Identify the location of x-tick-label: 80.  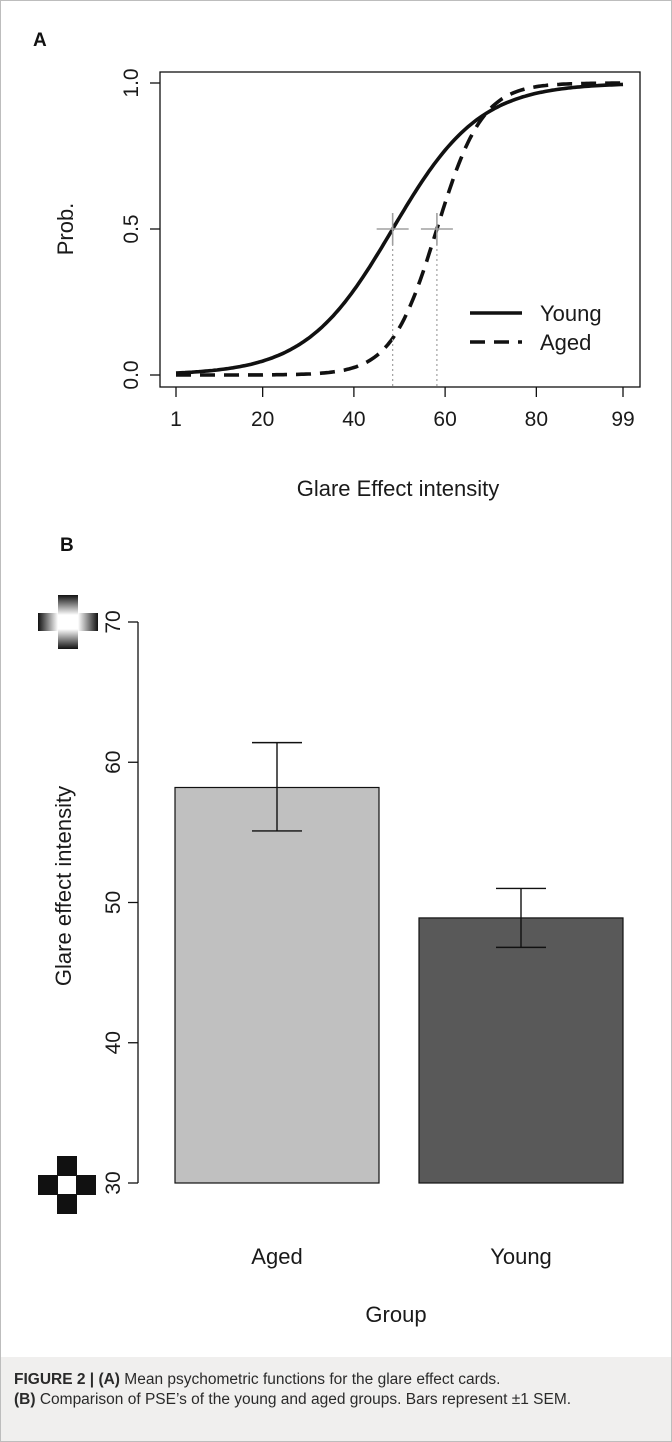
(536, 419).